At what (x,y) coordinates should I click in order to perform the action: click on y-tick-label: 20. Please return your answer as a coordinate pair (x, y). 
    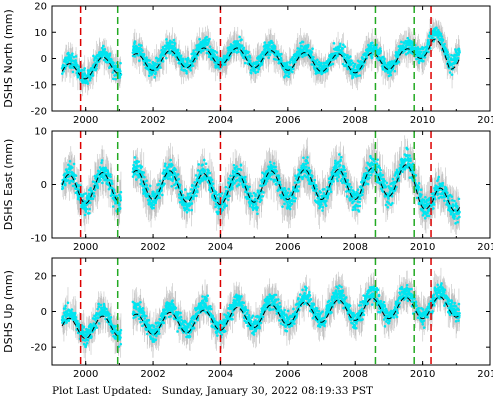
    Looking at the image, I should click on (40, 7).